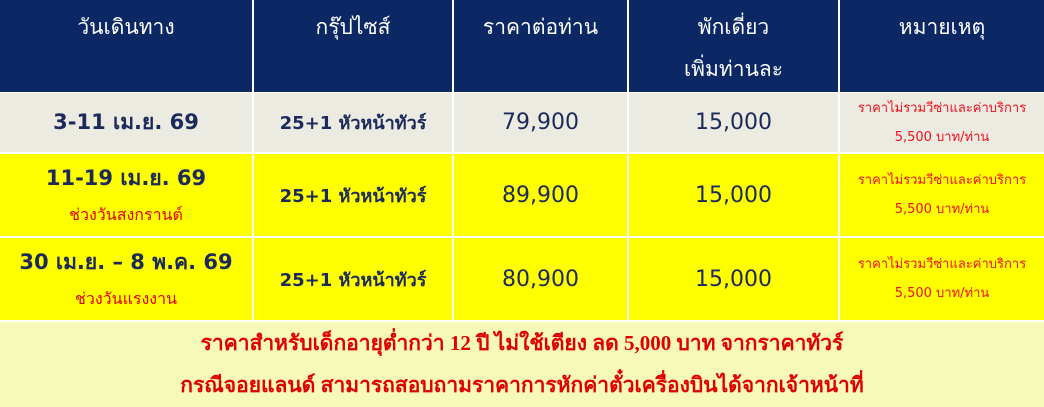 This screenshot has height=407, width=1044. What do you see at coordinates (126, 262) in the screenshot?
I see `travel-date: 30 เม.ย. – 8 พ.ค. 69` at bounding box center [126, 262].